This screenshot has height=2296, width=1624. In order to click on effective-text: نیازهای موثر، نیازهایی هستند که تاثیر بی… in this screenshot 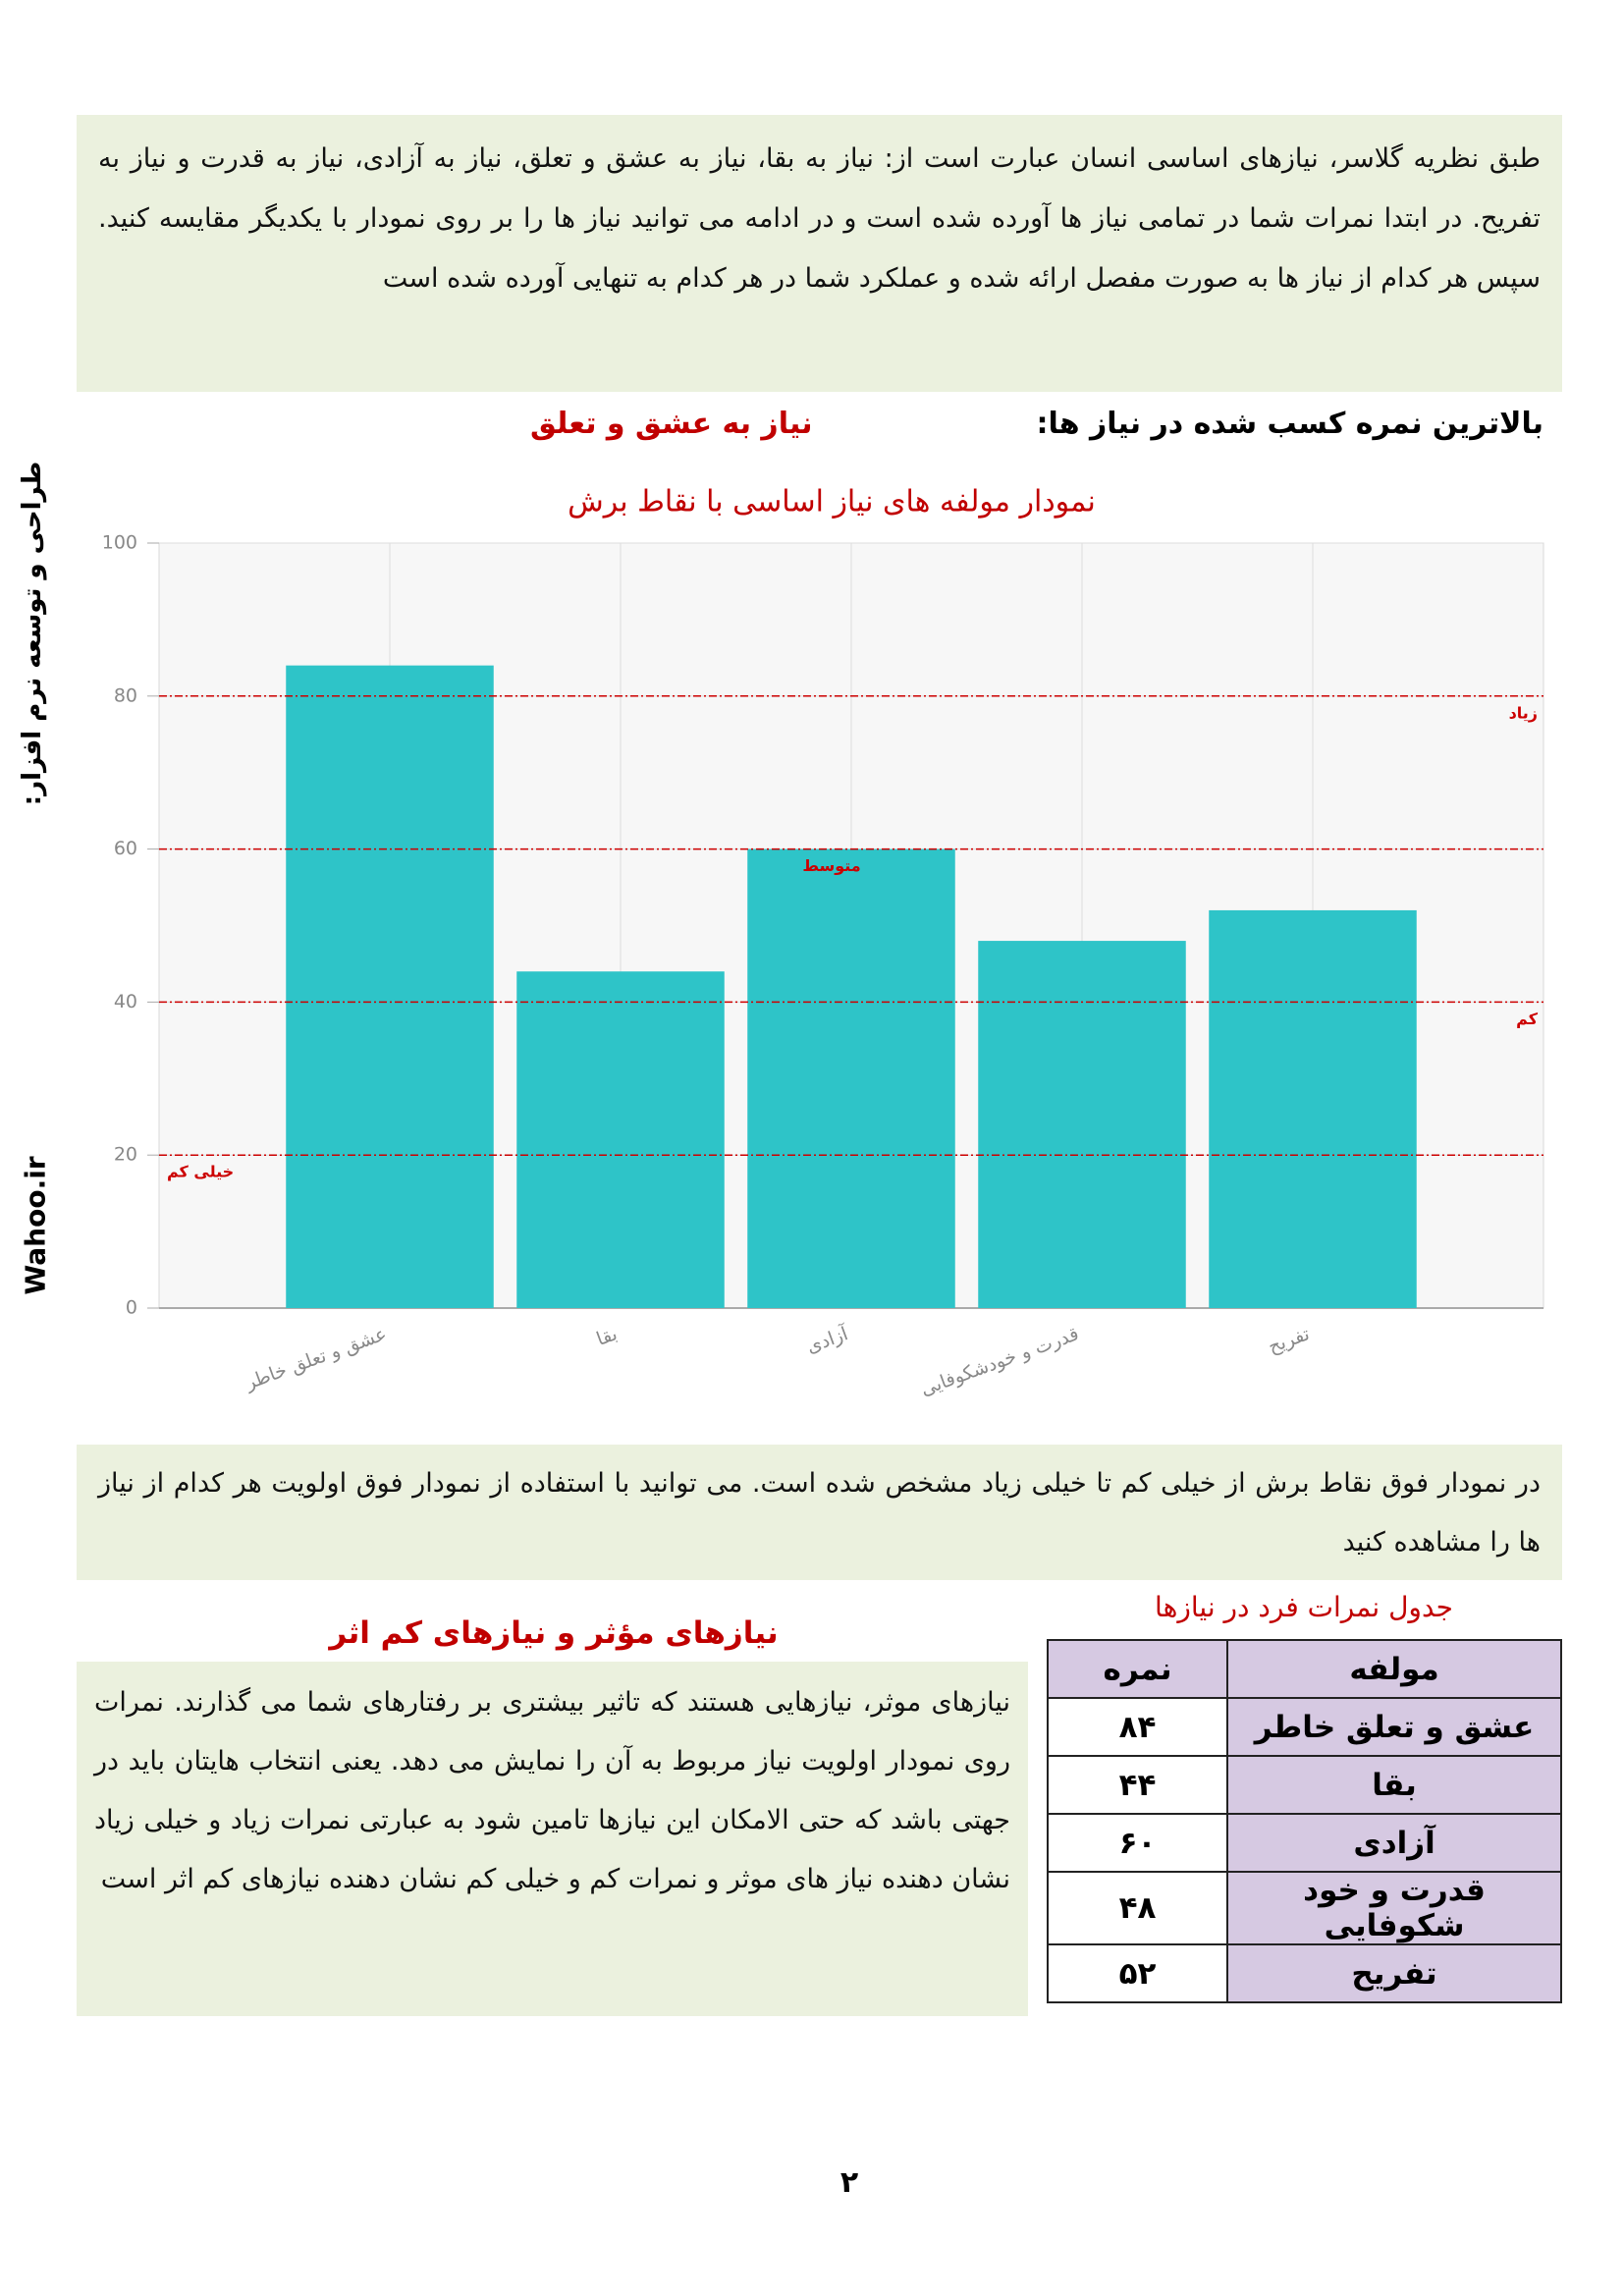, I will do `click(552, 1839)`.